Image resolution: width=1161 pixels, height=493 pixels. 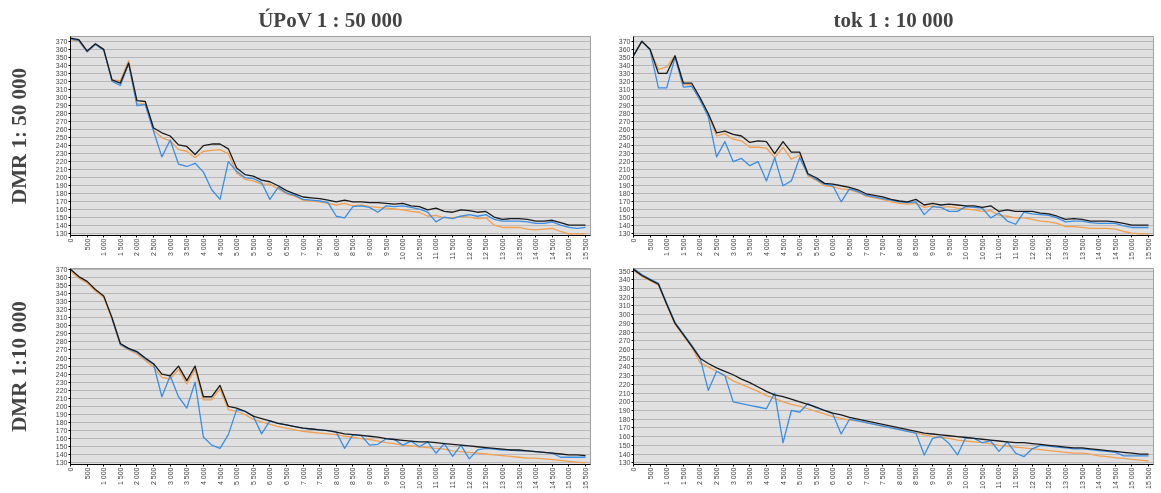 What do you see at coordinates (330, 19) in the screenshot?
I see `chart-title: ÚPoV 1 : 50 000` at bounding box center [330, 19].